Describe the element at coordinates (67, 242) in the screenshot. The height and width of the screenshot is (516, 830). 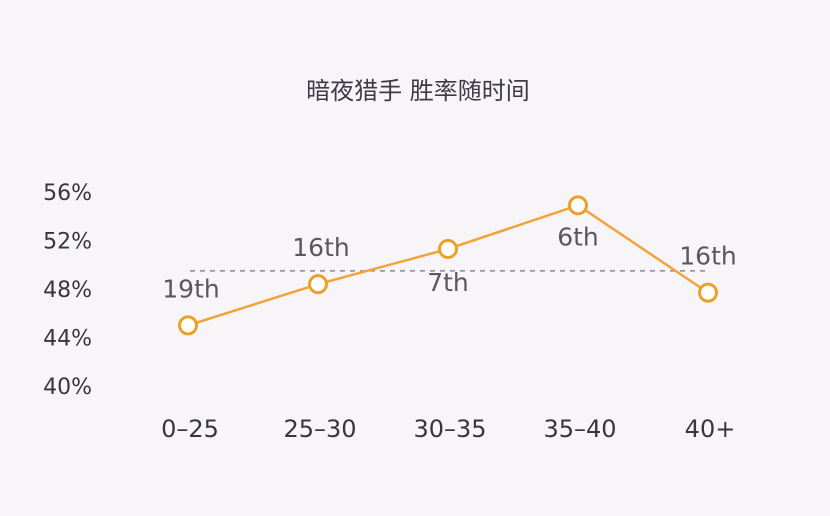
I see `y-tick-label: 52%` at that location.